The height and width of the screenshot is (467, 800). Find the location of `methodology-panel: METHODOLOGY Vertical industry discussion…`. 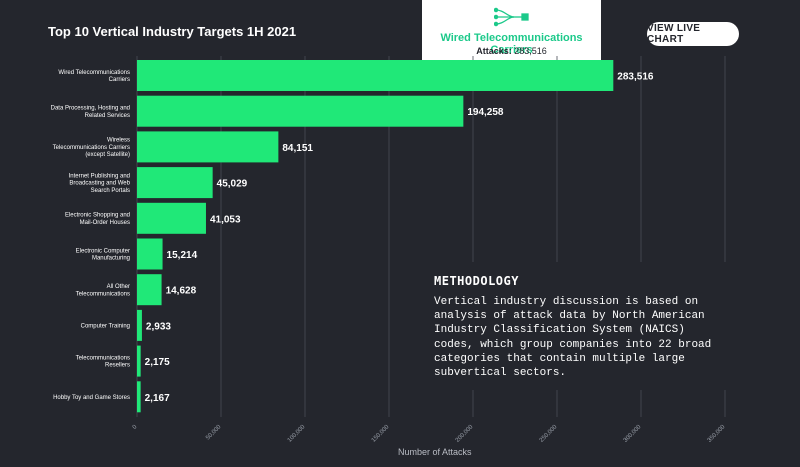

methodology-panel: METHODOLOGY Vertical industry discussion… is located at coordinates (580, 326).